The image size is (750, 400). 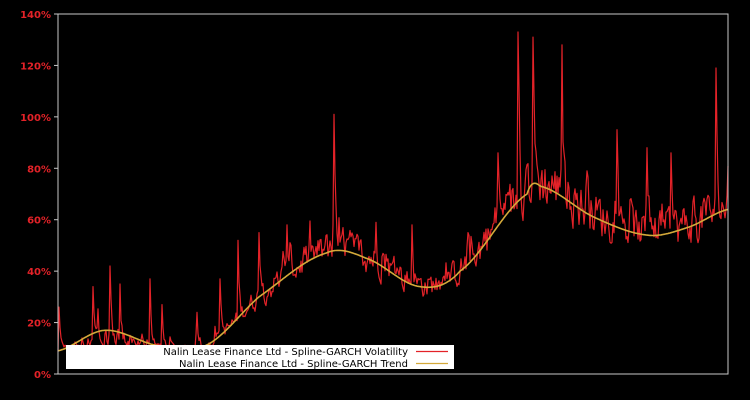 I want to click on y-axis: 0% 20% 40% 60% 80% 100% 120% 140%, so click(x=39, y=195).